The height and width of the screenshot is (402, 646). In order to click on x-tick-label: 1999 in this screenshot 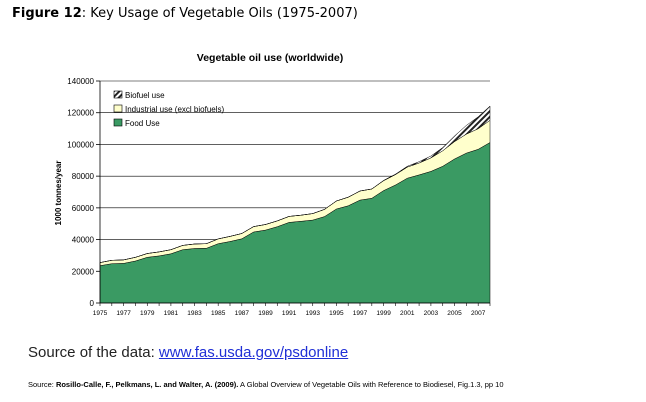, I will do `click(383, 313)`.